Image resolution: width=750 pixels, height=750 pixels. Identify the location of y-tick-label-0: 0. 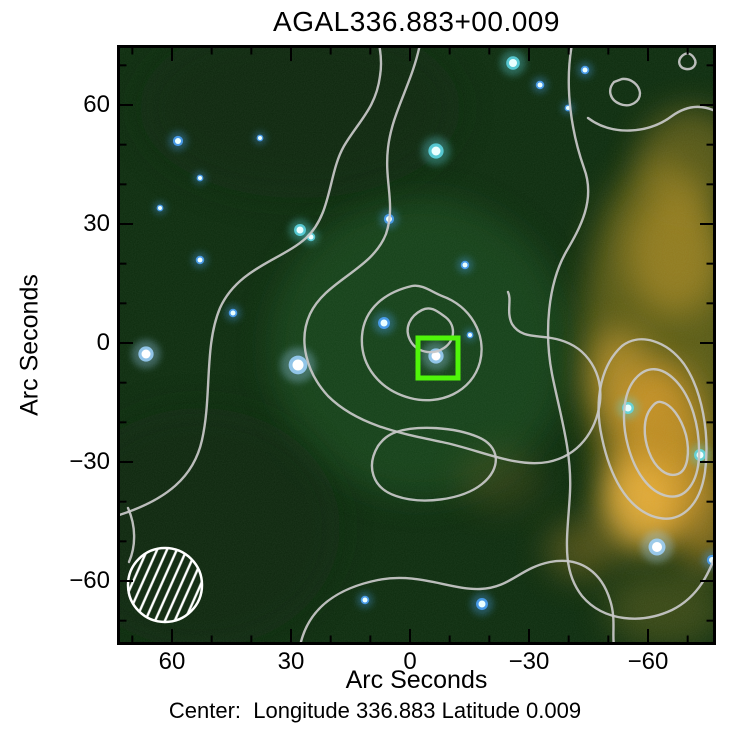
(103, 342).